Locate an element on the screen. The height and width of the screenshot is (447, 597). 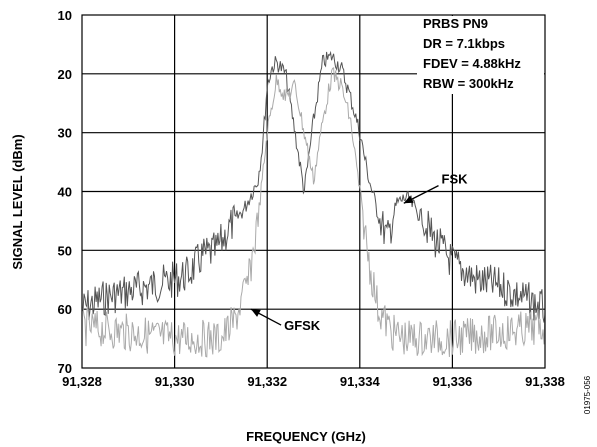
x-tick-label: 91,332 is located at coordinates (267, 381).